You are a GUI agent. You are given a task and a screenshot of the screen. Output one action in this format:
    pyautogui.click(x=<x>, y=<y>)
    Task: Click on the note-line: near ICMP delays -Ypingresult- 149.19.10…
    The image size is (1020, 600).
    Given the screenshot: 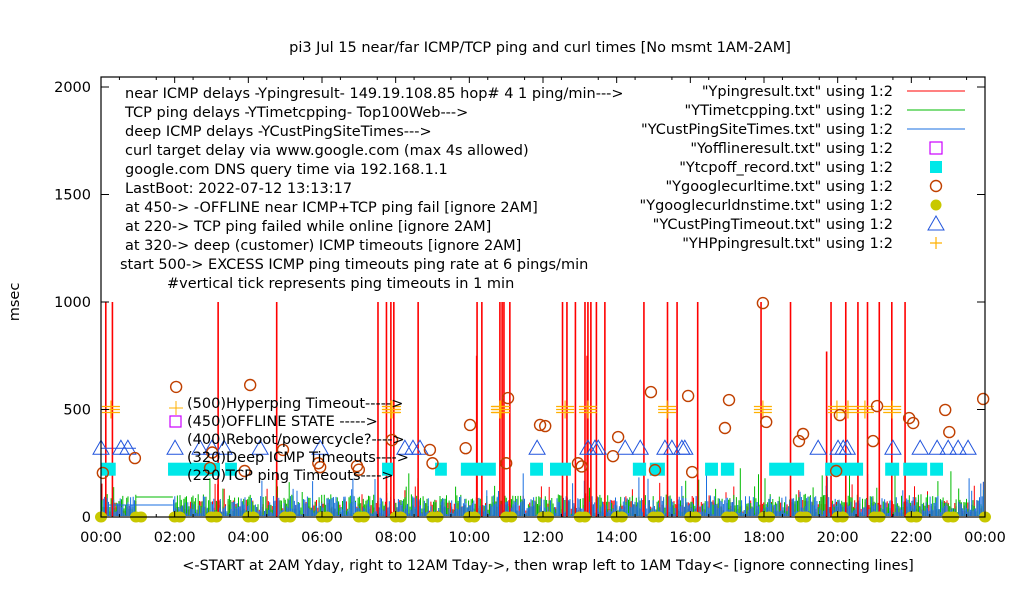 What is the action you would take?
    pyautogui.click(x=374, y=94)
    